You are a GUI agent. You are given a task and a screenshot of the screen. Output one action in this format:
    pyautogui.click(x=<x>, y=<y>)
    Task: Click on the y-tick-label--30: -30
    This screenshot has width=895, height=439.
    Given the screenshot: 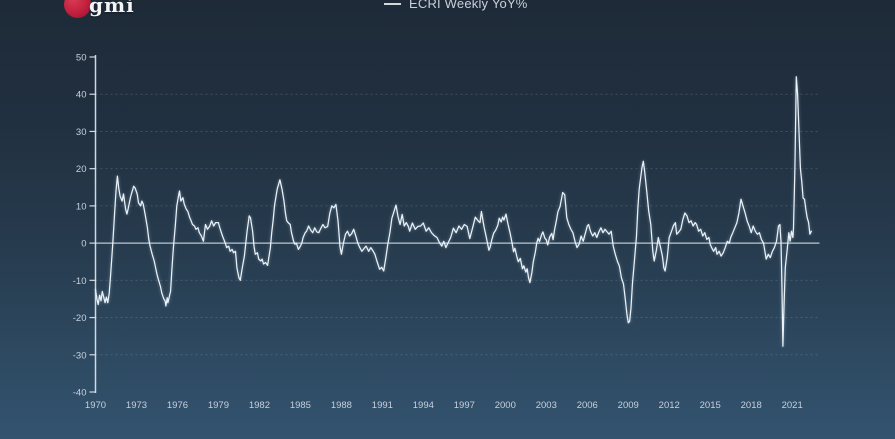 What is the action you would take?
    pyautogui.click(x=80, y=355)
    